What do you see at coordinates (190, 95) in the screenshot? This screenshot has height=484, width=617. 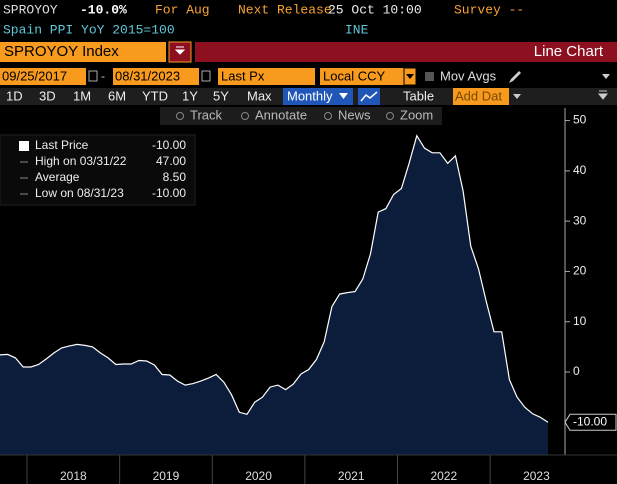 I see `period-button: 1Y` at bounding box center [190, 95].